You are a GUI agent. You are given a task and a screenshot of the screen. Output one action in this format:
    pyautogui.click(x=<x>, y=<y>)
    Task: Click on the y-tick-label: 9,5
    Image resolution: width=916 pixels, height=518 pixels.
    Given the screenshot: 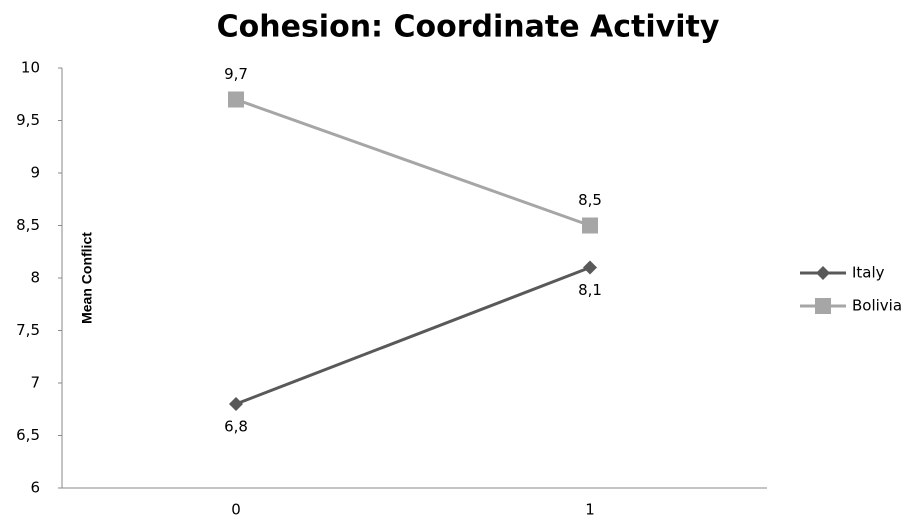 What is the action you would take?
    pyautogui.click(x=28, y=120)
    